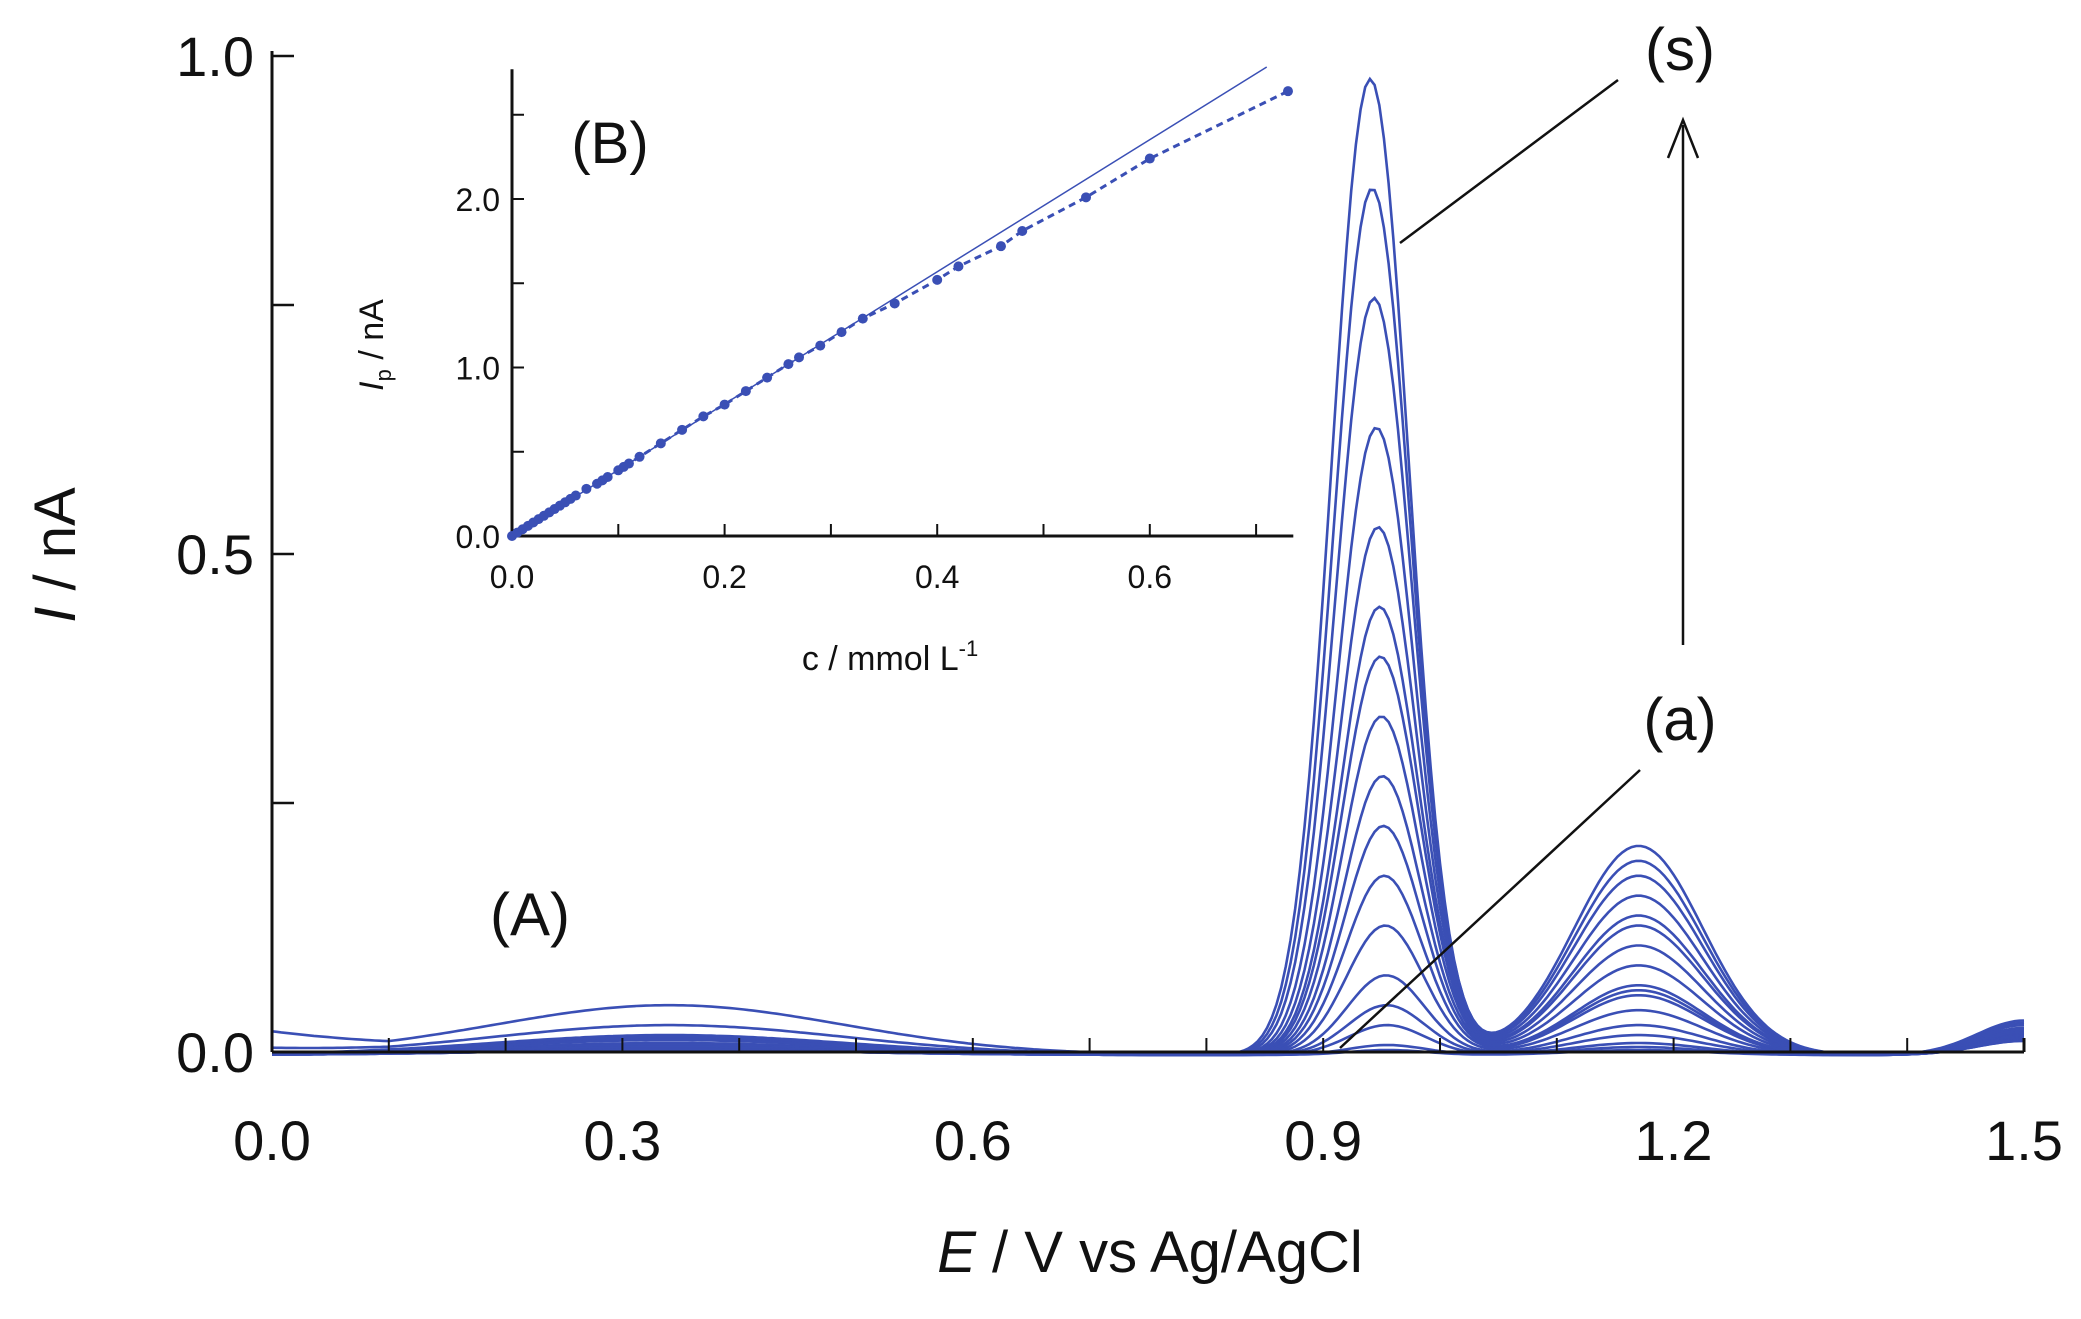 This screenshot has width=2081, height=1319. I want to click on inset-y-tick-label: 2.0, so click(478, 200).